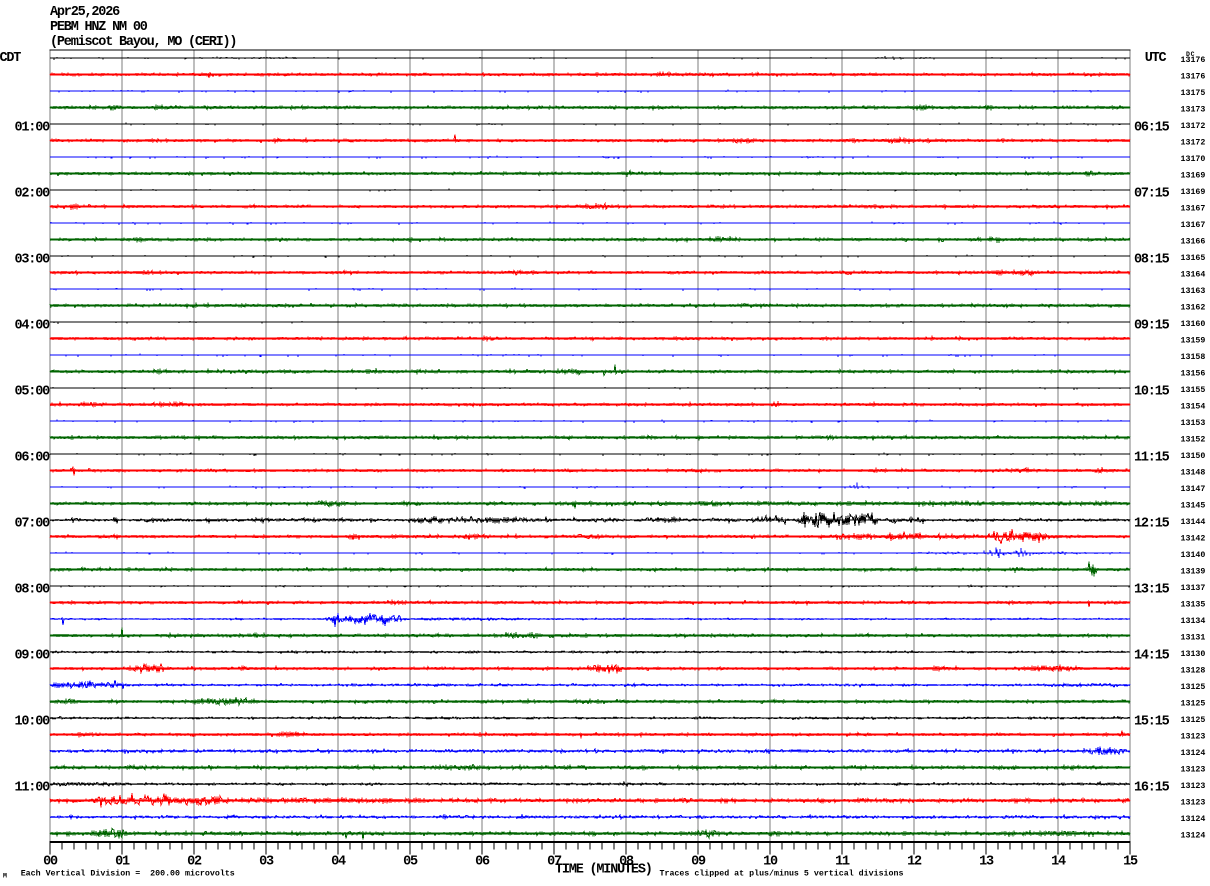  I want to click on svg-text: 13152, so click(1193, 440).